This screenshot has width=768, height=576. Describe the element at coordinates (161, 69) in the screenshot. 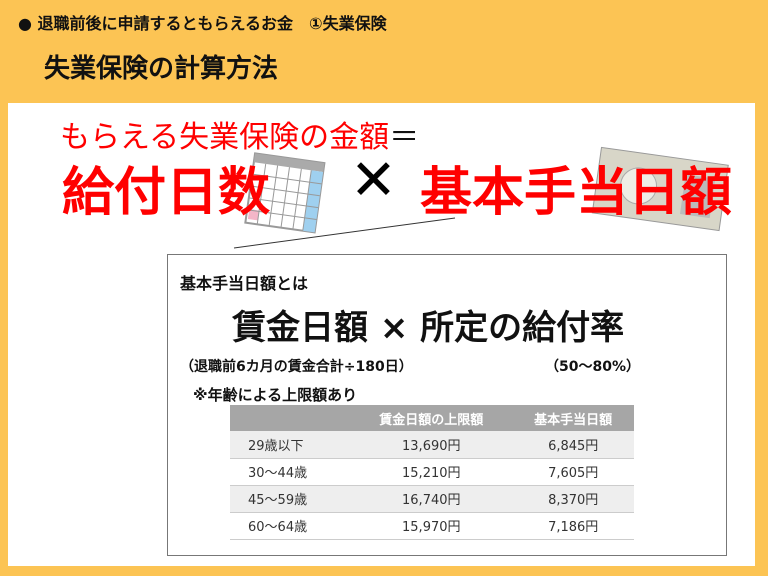

I see `slide-title: 失業保険の計算方法` at that location.